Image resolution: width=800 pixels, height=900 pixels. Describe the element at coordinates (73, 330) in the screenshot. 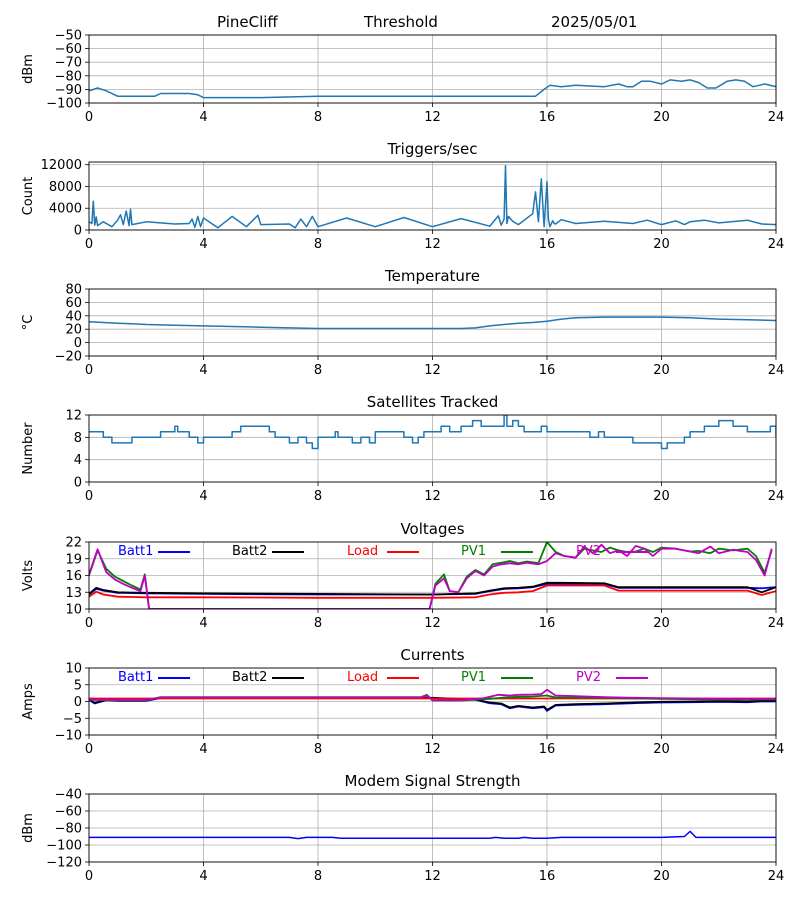

I see `y-tick-label: 20` at that location.